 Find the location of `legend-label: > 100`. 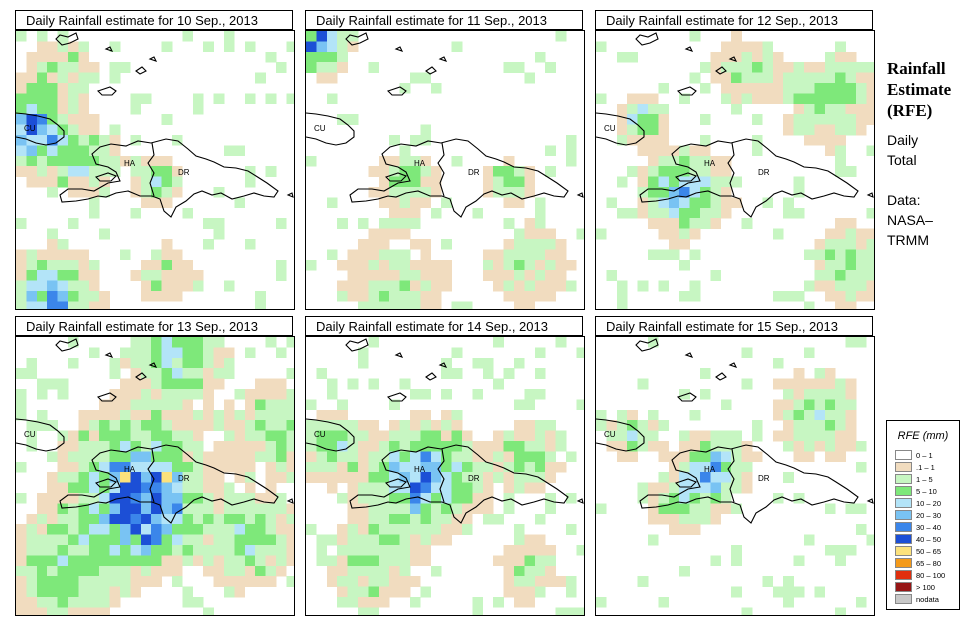

legend-label: > 100 is located at coordinates (925, 587).